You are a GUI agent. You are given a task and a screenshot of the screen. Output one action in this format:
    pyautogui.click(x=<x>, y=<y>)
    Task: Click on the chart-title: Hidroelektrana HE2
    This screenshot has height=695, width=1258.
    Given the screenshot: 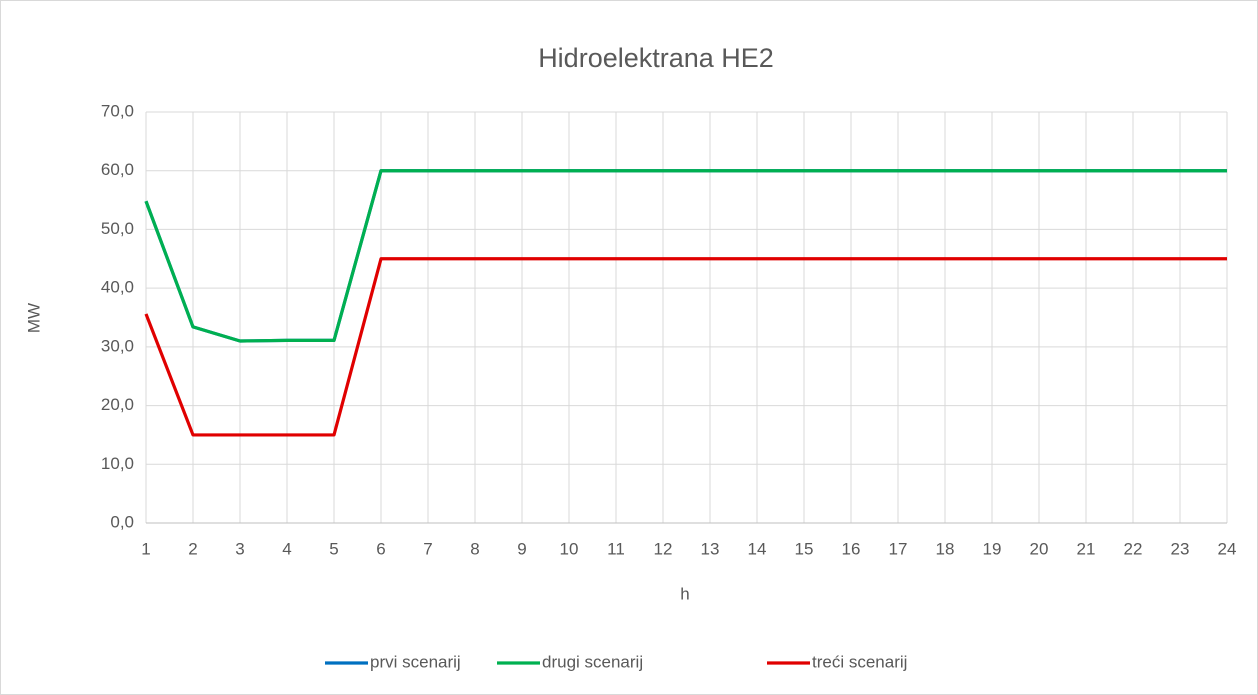 What is the action you would take?
    pyautogui.click(x=656, y=58)
    